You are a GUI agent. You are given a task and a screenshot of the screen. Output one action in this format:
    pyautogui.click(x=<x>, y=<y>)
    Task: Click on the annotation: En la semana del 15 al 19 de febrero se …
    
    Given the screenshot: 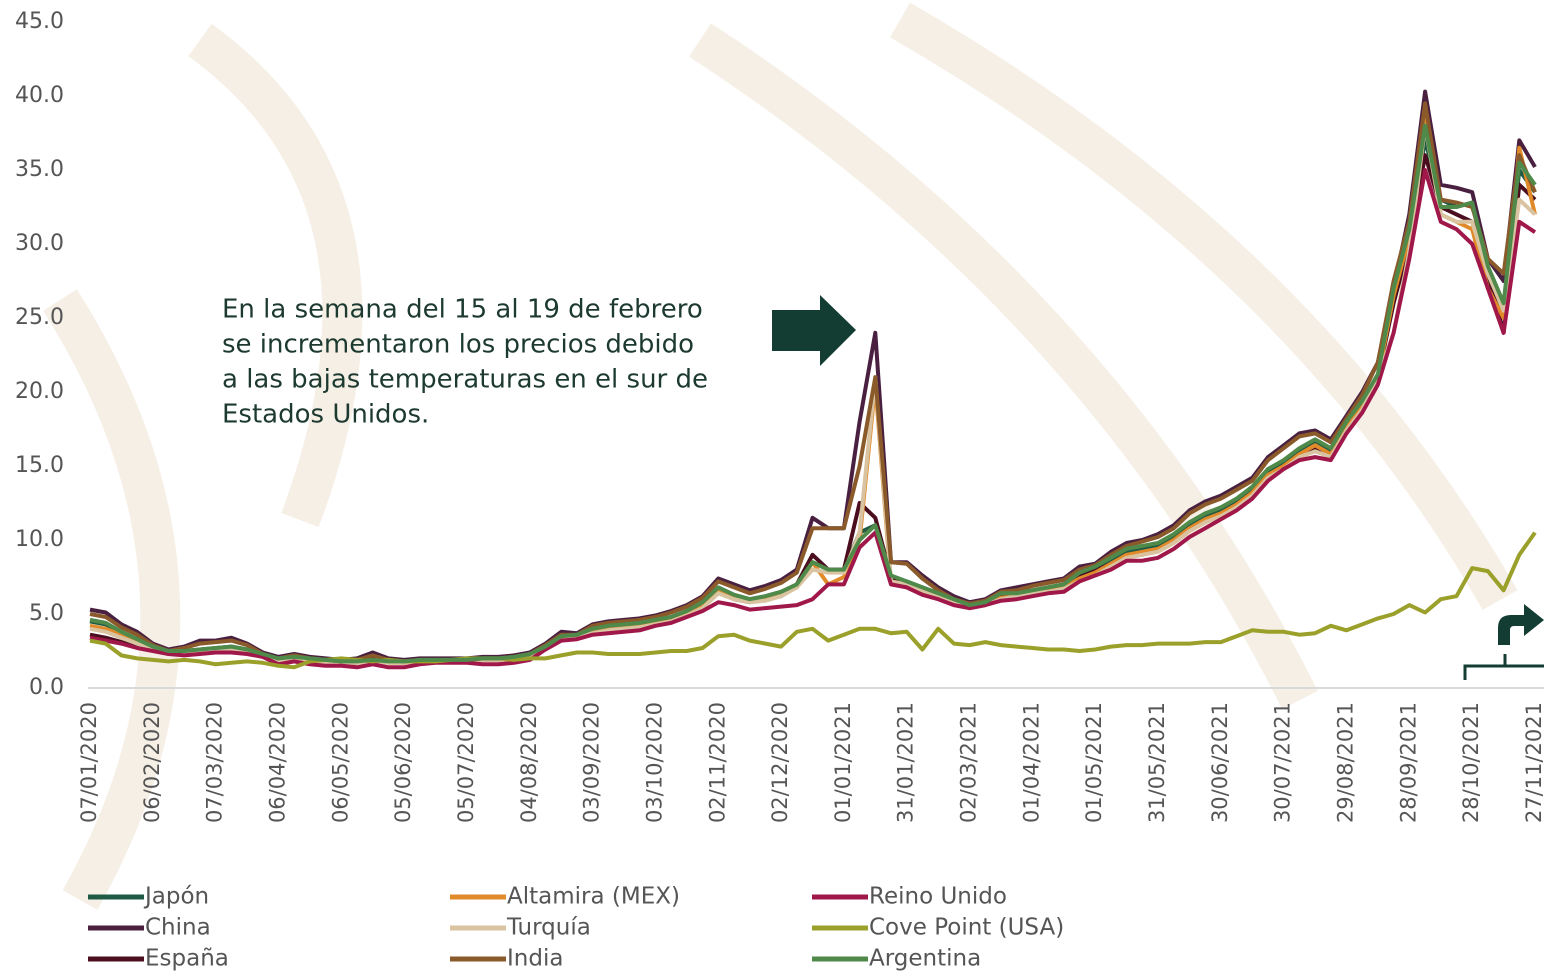 What is the action you would take?
    pyautogui.click(x=465, y=362)
    